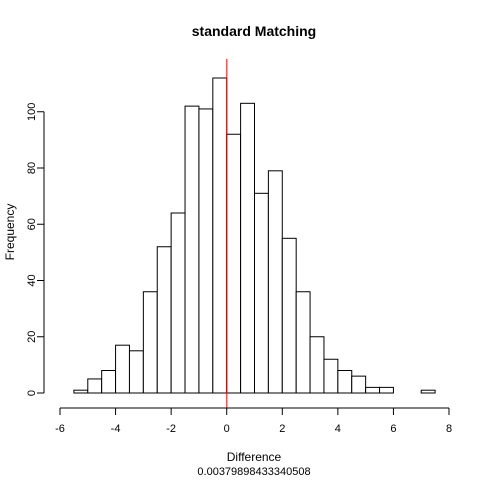 The image size is (480, 480). Describe the element at coordinates (227, 429) in the screenshot. I see `x-tick-label: 0` at that location.